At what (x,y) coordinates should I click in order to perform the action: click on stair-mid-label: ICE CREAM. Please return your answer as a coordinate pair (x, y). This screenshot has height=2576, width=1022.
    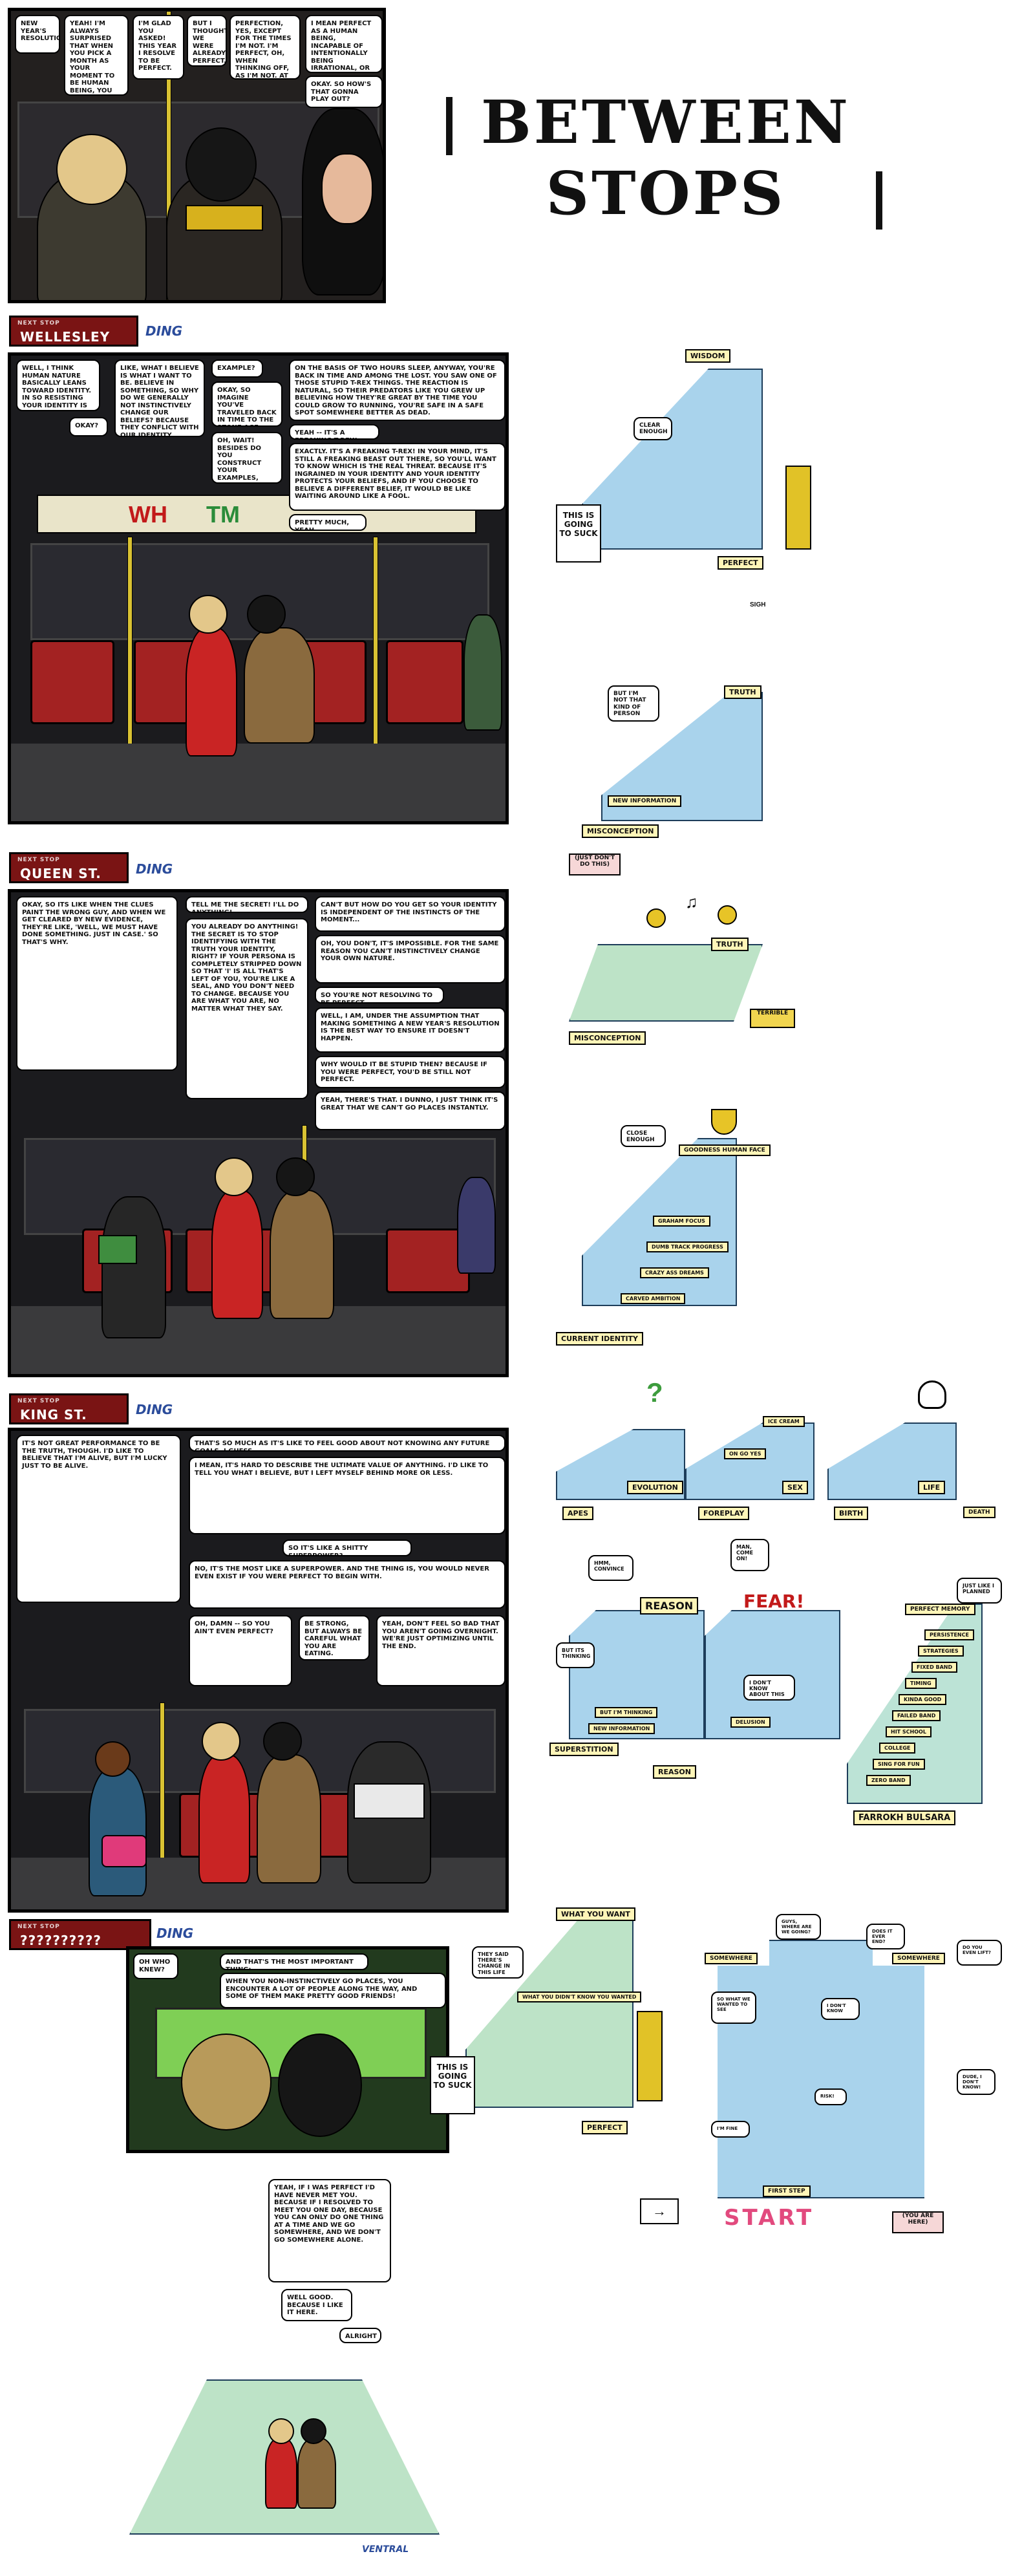
    Looking at the image, I should click on (784, 1421).